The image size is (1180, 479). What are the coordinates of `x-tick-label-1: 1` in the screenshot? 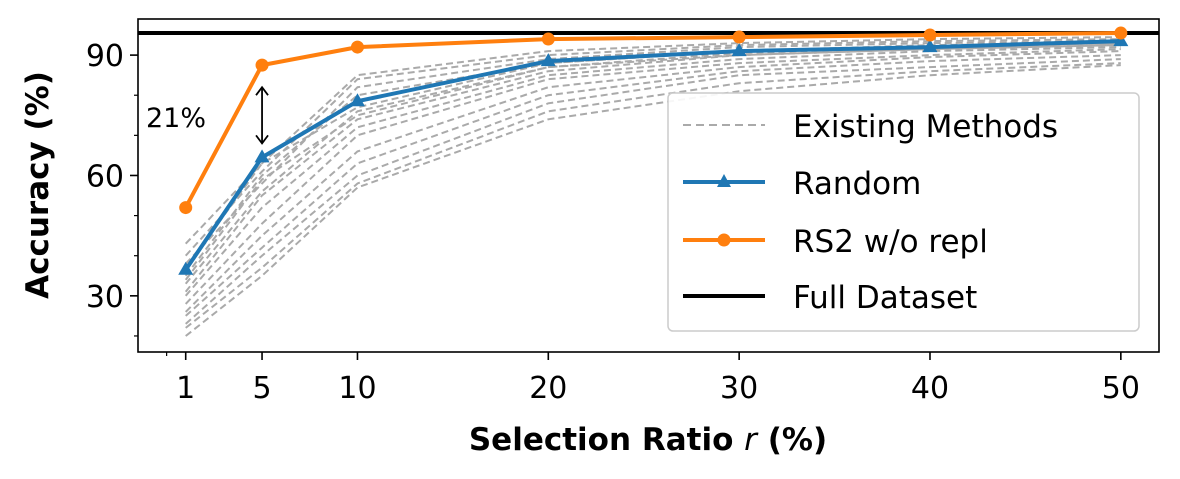 It's located at (185, 388).